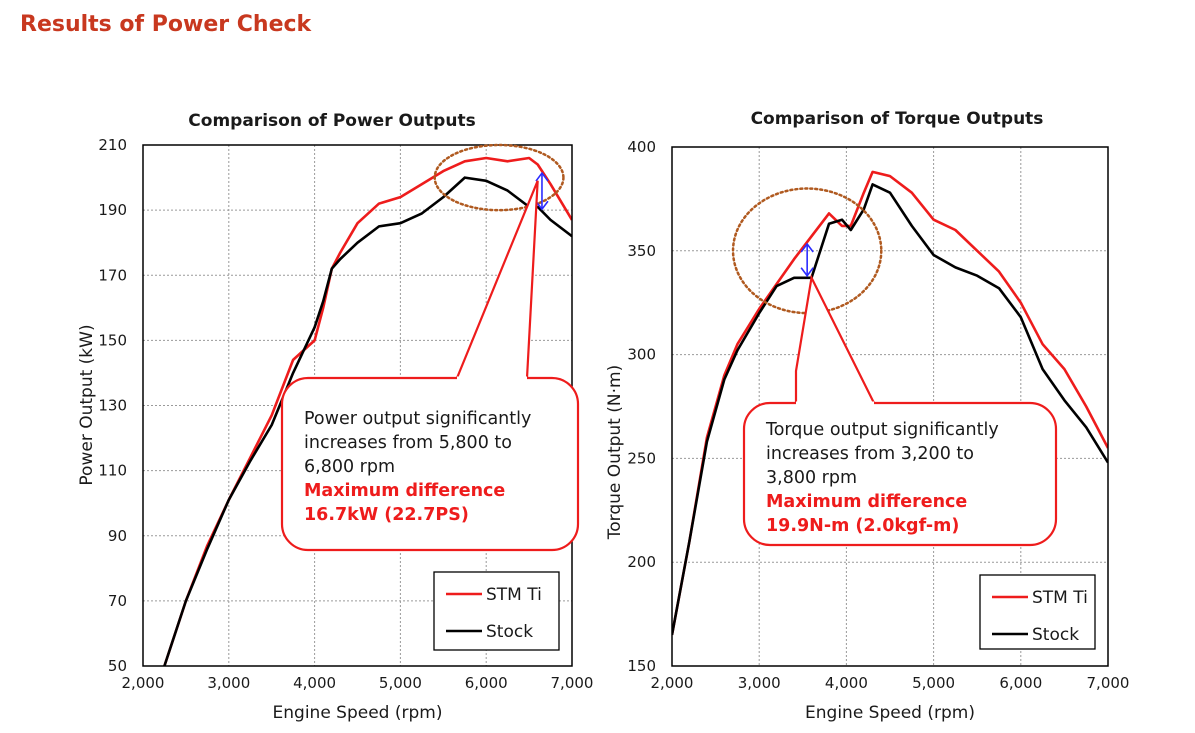 This screenshot has height=733, width=1195. What do you see at coordinates (112, 275) in the screenshot?
I see `y-tick-label: 170` at bounding box center [112, 275].